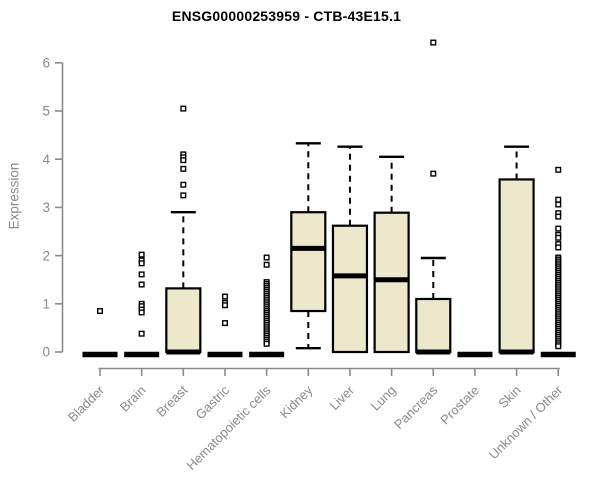 The width and height of the screenshot is (600, 500). Describe the element at coordinates (46, 255) in the screenshot. I see `y-tick-label: 2` at that location.